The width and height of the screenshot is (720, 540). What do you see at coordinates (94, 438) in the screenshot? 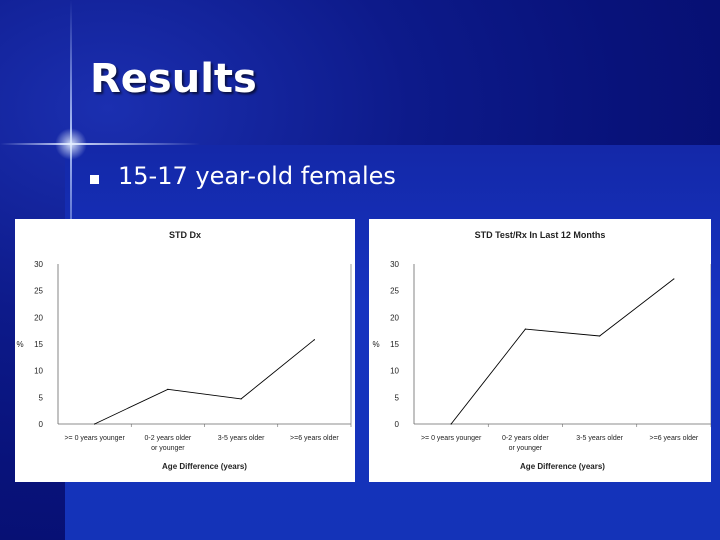
I see `chart-0-x-tick-label: >= 0 years younger` at bounding box center [94, 438].